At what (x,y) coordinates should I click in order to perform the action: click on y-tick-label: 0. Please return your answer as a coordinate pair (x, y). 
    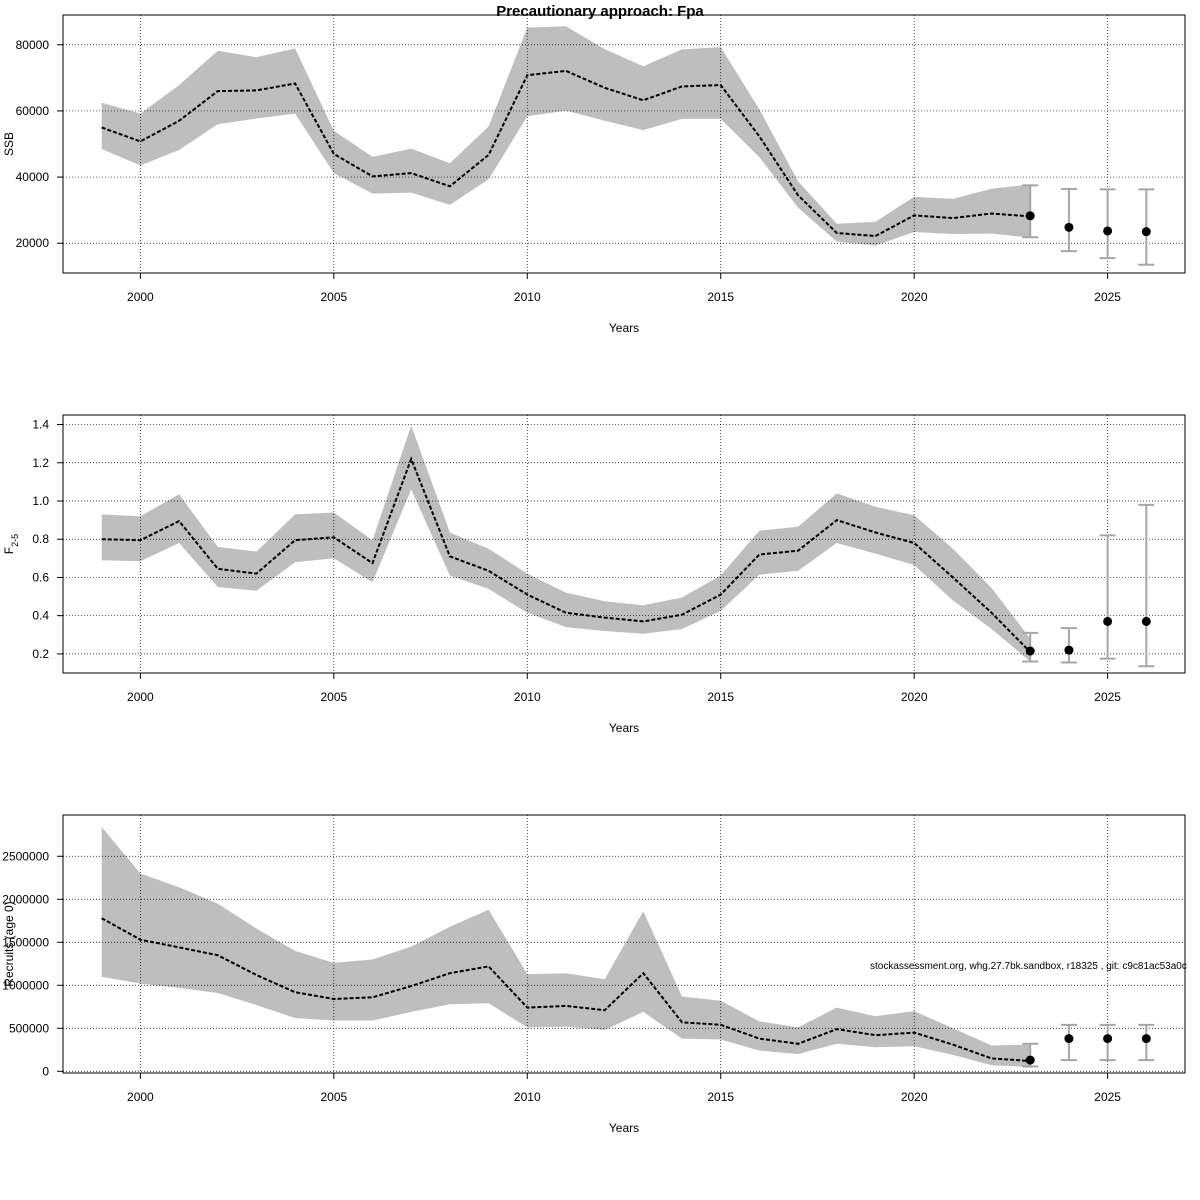
    Looking at the image, I should click on (45, 1071).